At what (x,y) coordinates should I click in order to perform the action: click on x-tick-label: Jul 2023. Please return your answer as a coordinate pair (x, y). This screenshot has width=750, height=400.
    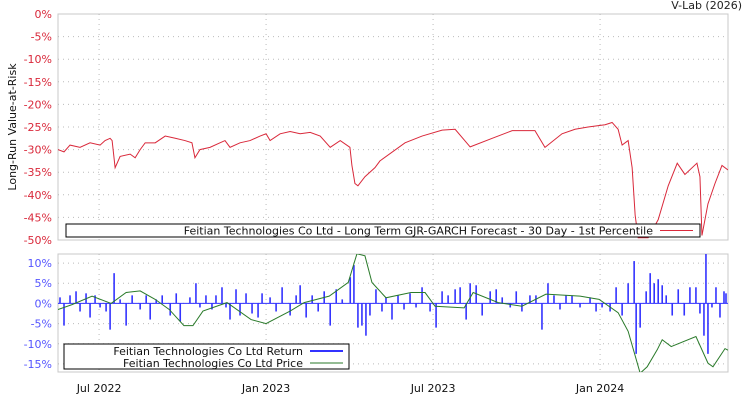
    Looking at the image, I should click on (433, 388).